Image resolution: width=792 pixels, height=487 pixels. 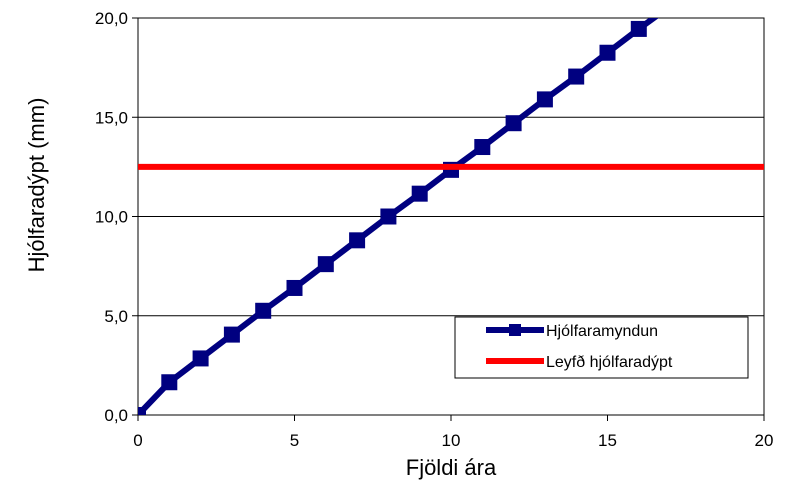 I want to click on y-axis-title: Hjólfaradýpt (mm), so click(x=36, y=185).